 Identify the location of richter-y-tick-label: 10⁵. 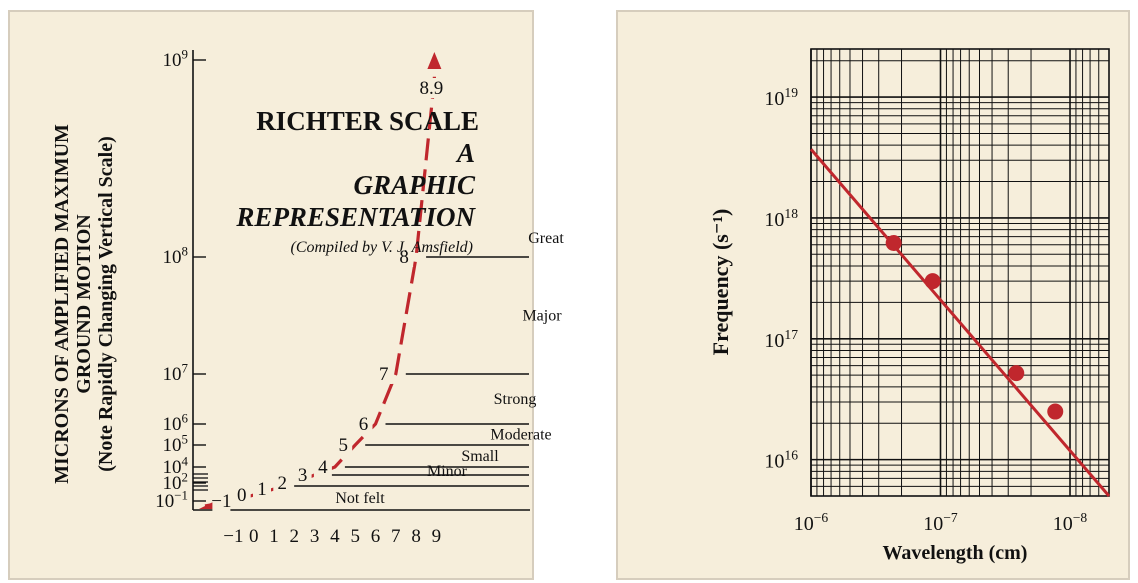
(175, 443).